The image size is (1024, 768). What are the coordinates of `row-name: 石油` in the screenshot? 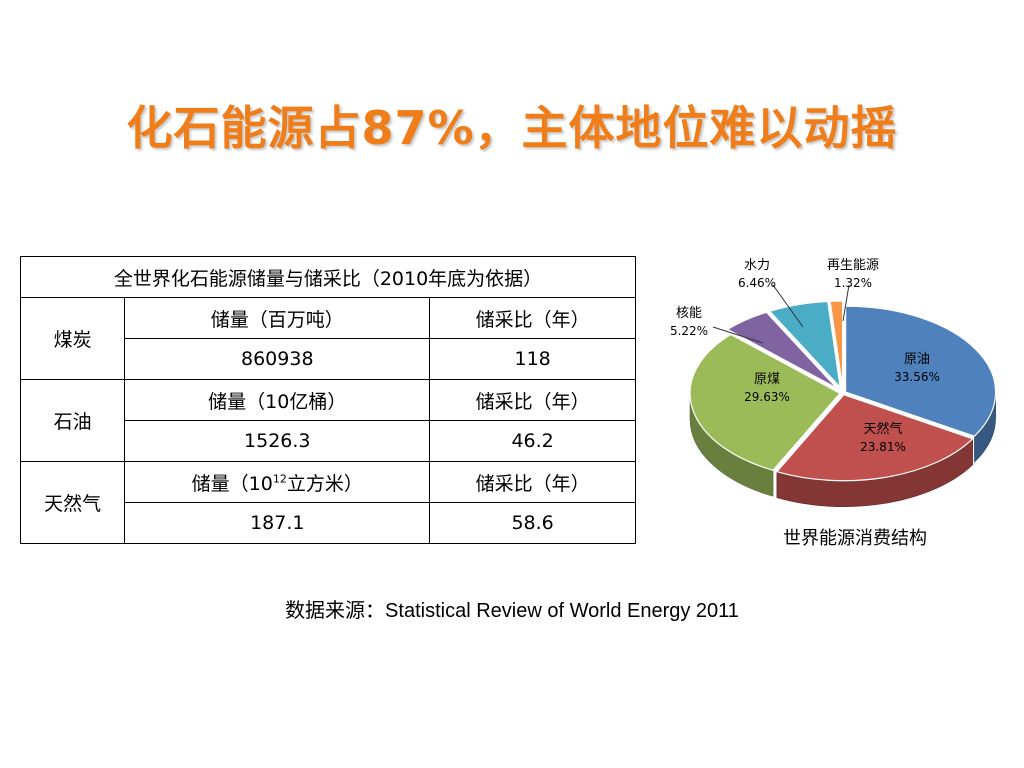 It's located at (72, 420).